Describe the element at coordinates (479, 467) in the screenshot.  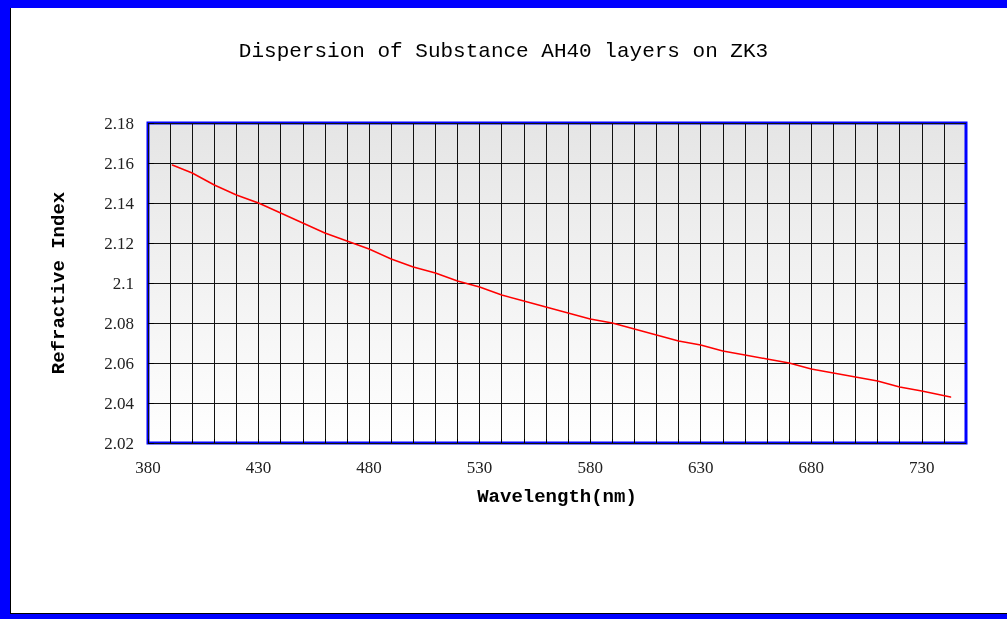
I see `x-tick-label: 530` at that location.